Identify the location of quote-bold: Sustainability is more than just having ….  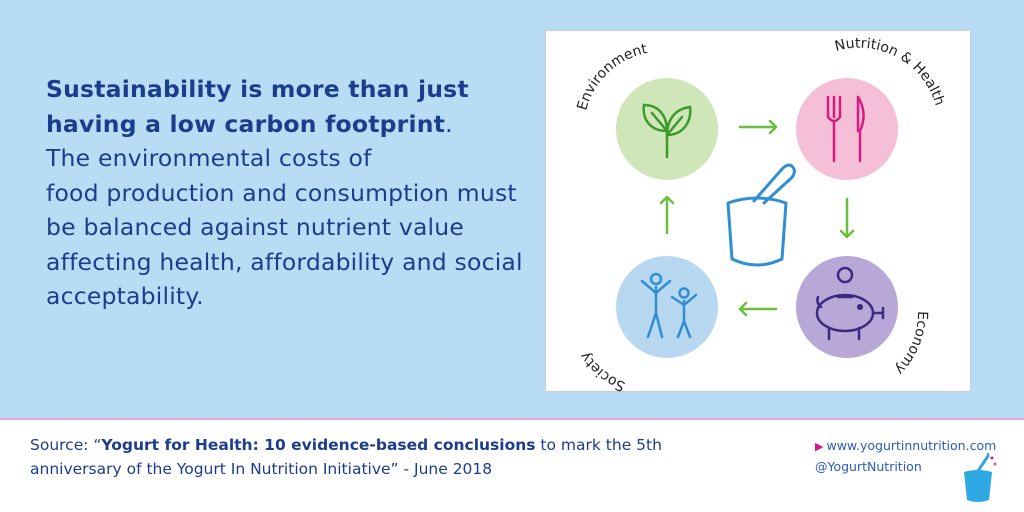
(257, 106).